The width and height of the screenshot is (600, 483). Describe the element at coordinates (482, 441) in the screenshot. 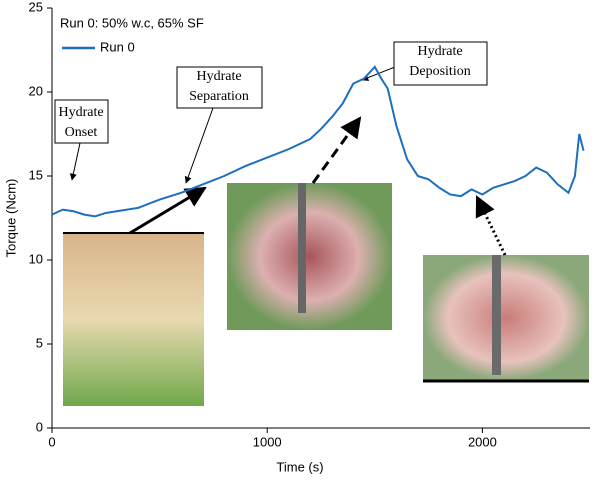

I see `x-tick-label: 2000` at that location.